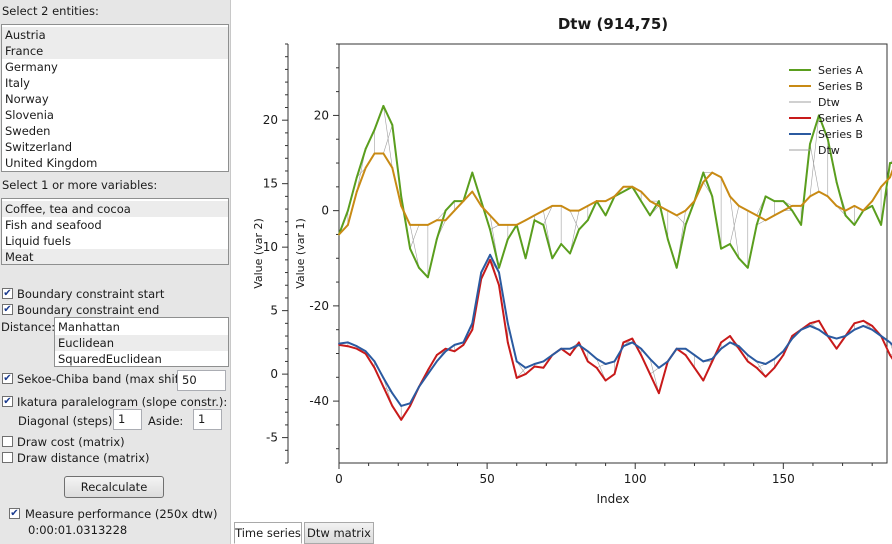 Image resolution: width=892 pixels, height=544 pixels. I want to click on boundary-end-checkbox: ✔, so click(7, 309).